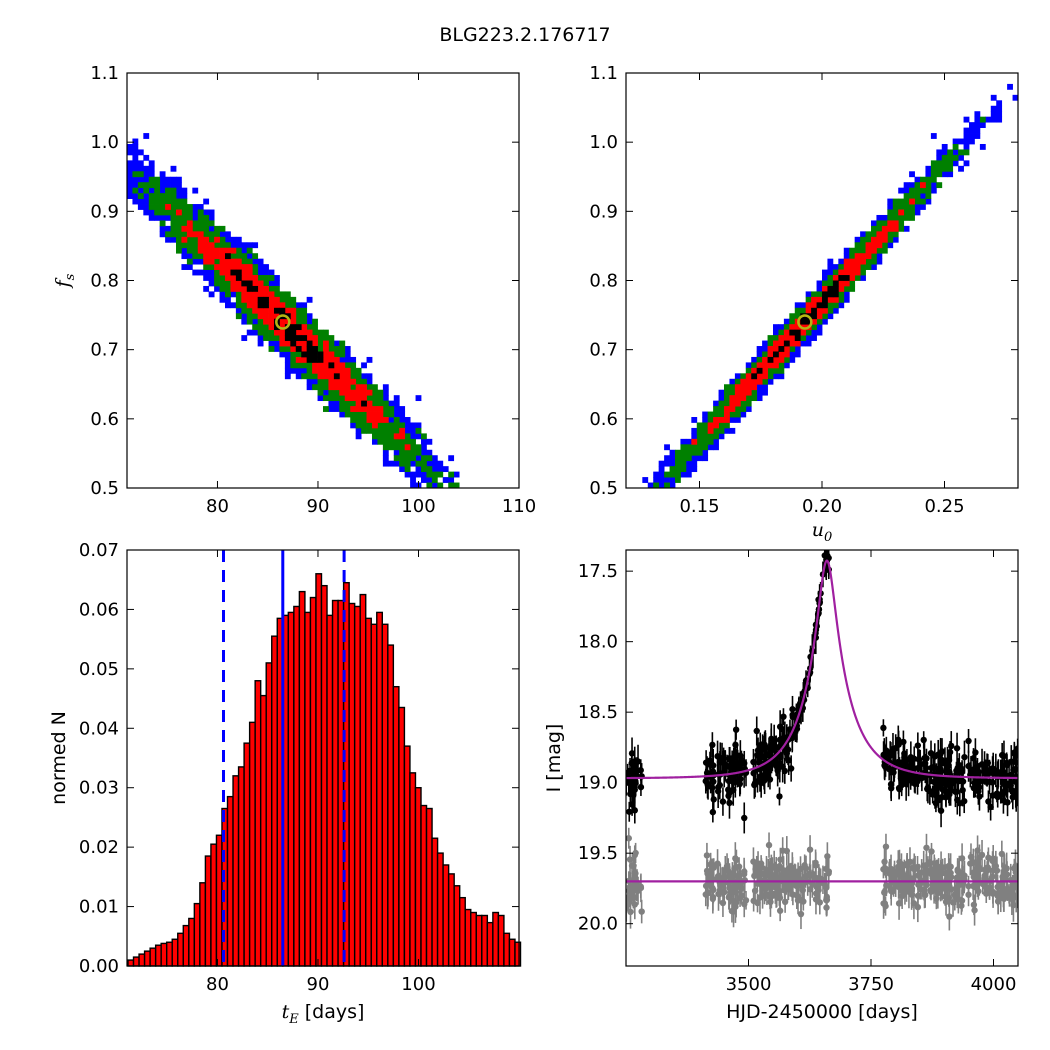 Image resolution: width=1050 pixels, height=1050 pixels. I want to click on p1-ytick-label: 1.1, so click(104, 73).